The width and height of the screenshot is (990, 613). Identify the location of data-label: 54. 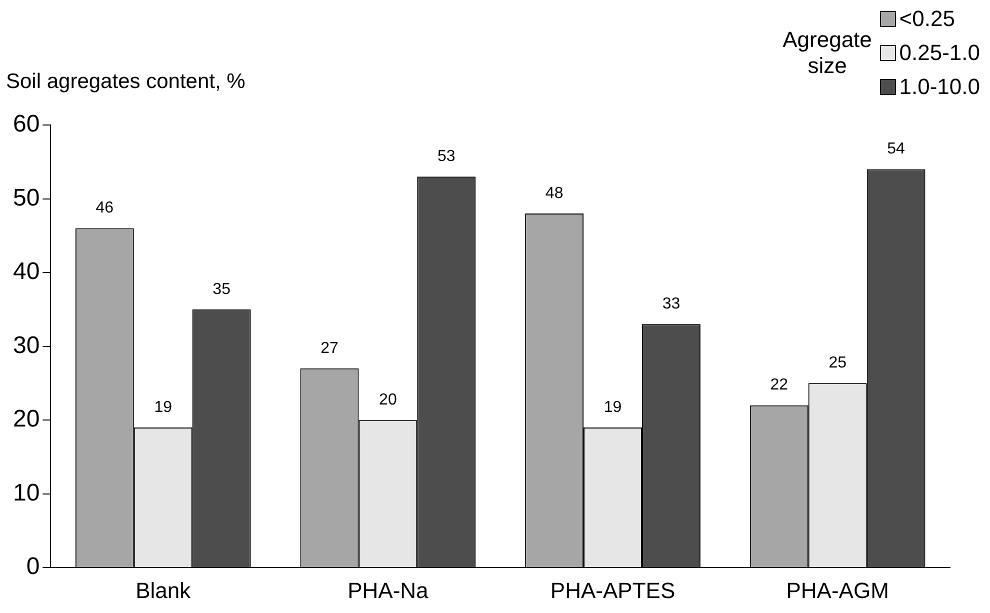
(896, 149).